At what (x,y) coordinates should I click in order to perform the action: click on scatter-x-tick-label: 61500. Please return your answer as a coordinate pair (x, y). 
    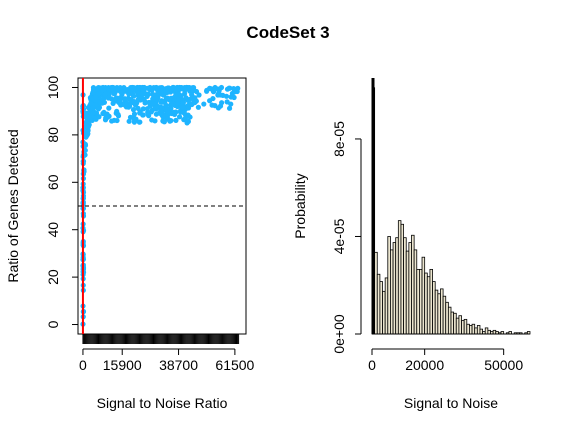
    Looking at the image, I should click on (234, 365).